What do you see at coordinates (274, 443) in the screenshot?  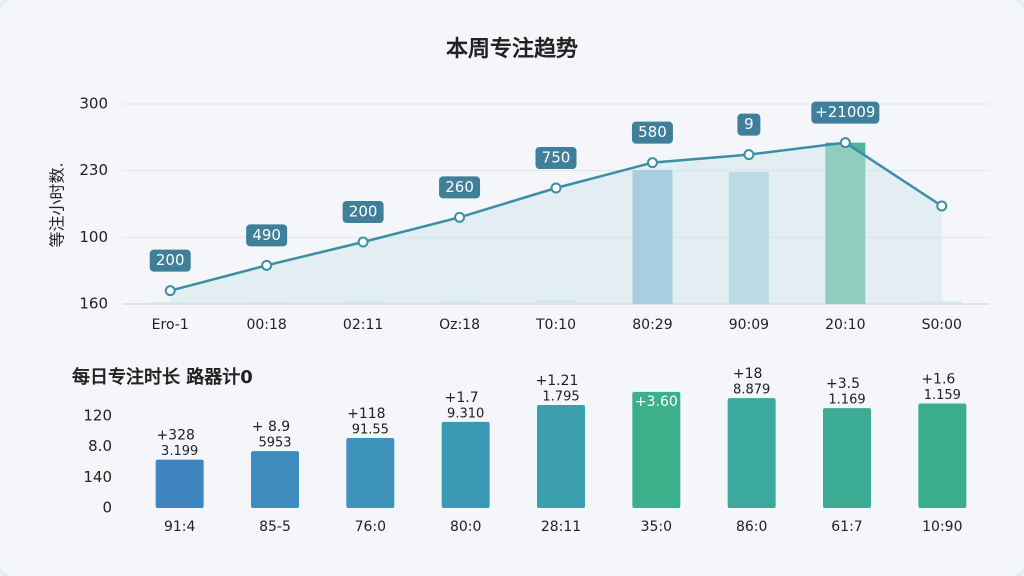 I see `bar-sublabel: 5953` at bounding box center [274, 443].